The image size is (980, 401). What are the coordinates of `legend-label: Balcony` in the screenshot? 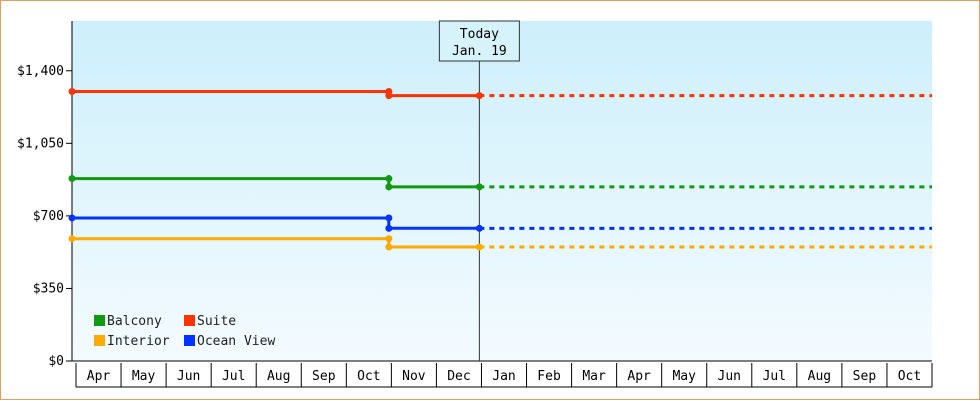 It's located at (134, 321).